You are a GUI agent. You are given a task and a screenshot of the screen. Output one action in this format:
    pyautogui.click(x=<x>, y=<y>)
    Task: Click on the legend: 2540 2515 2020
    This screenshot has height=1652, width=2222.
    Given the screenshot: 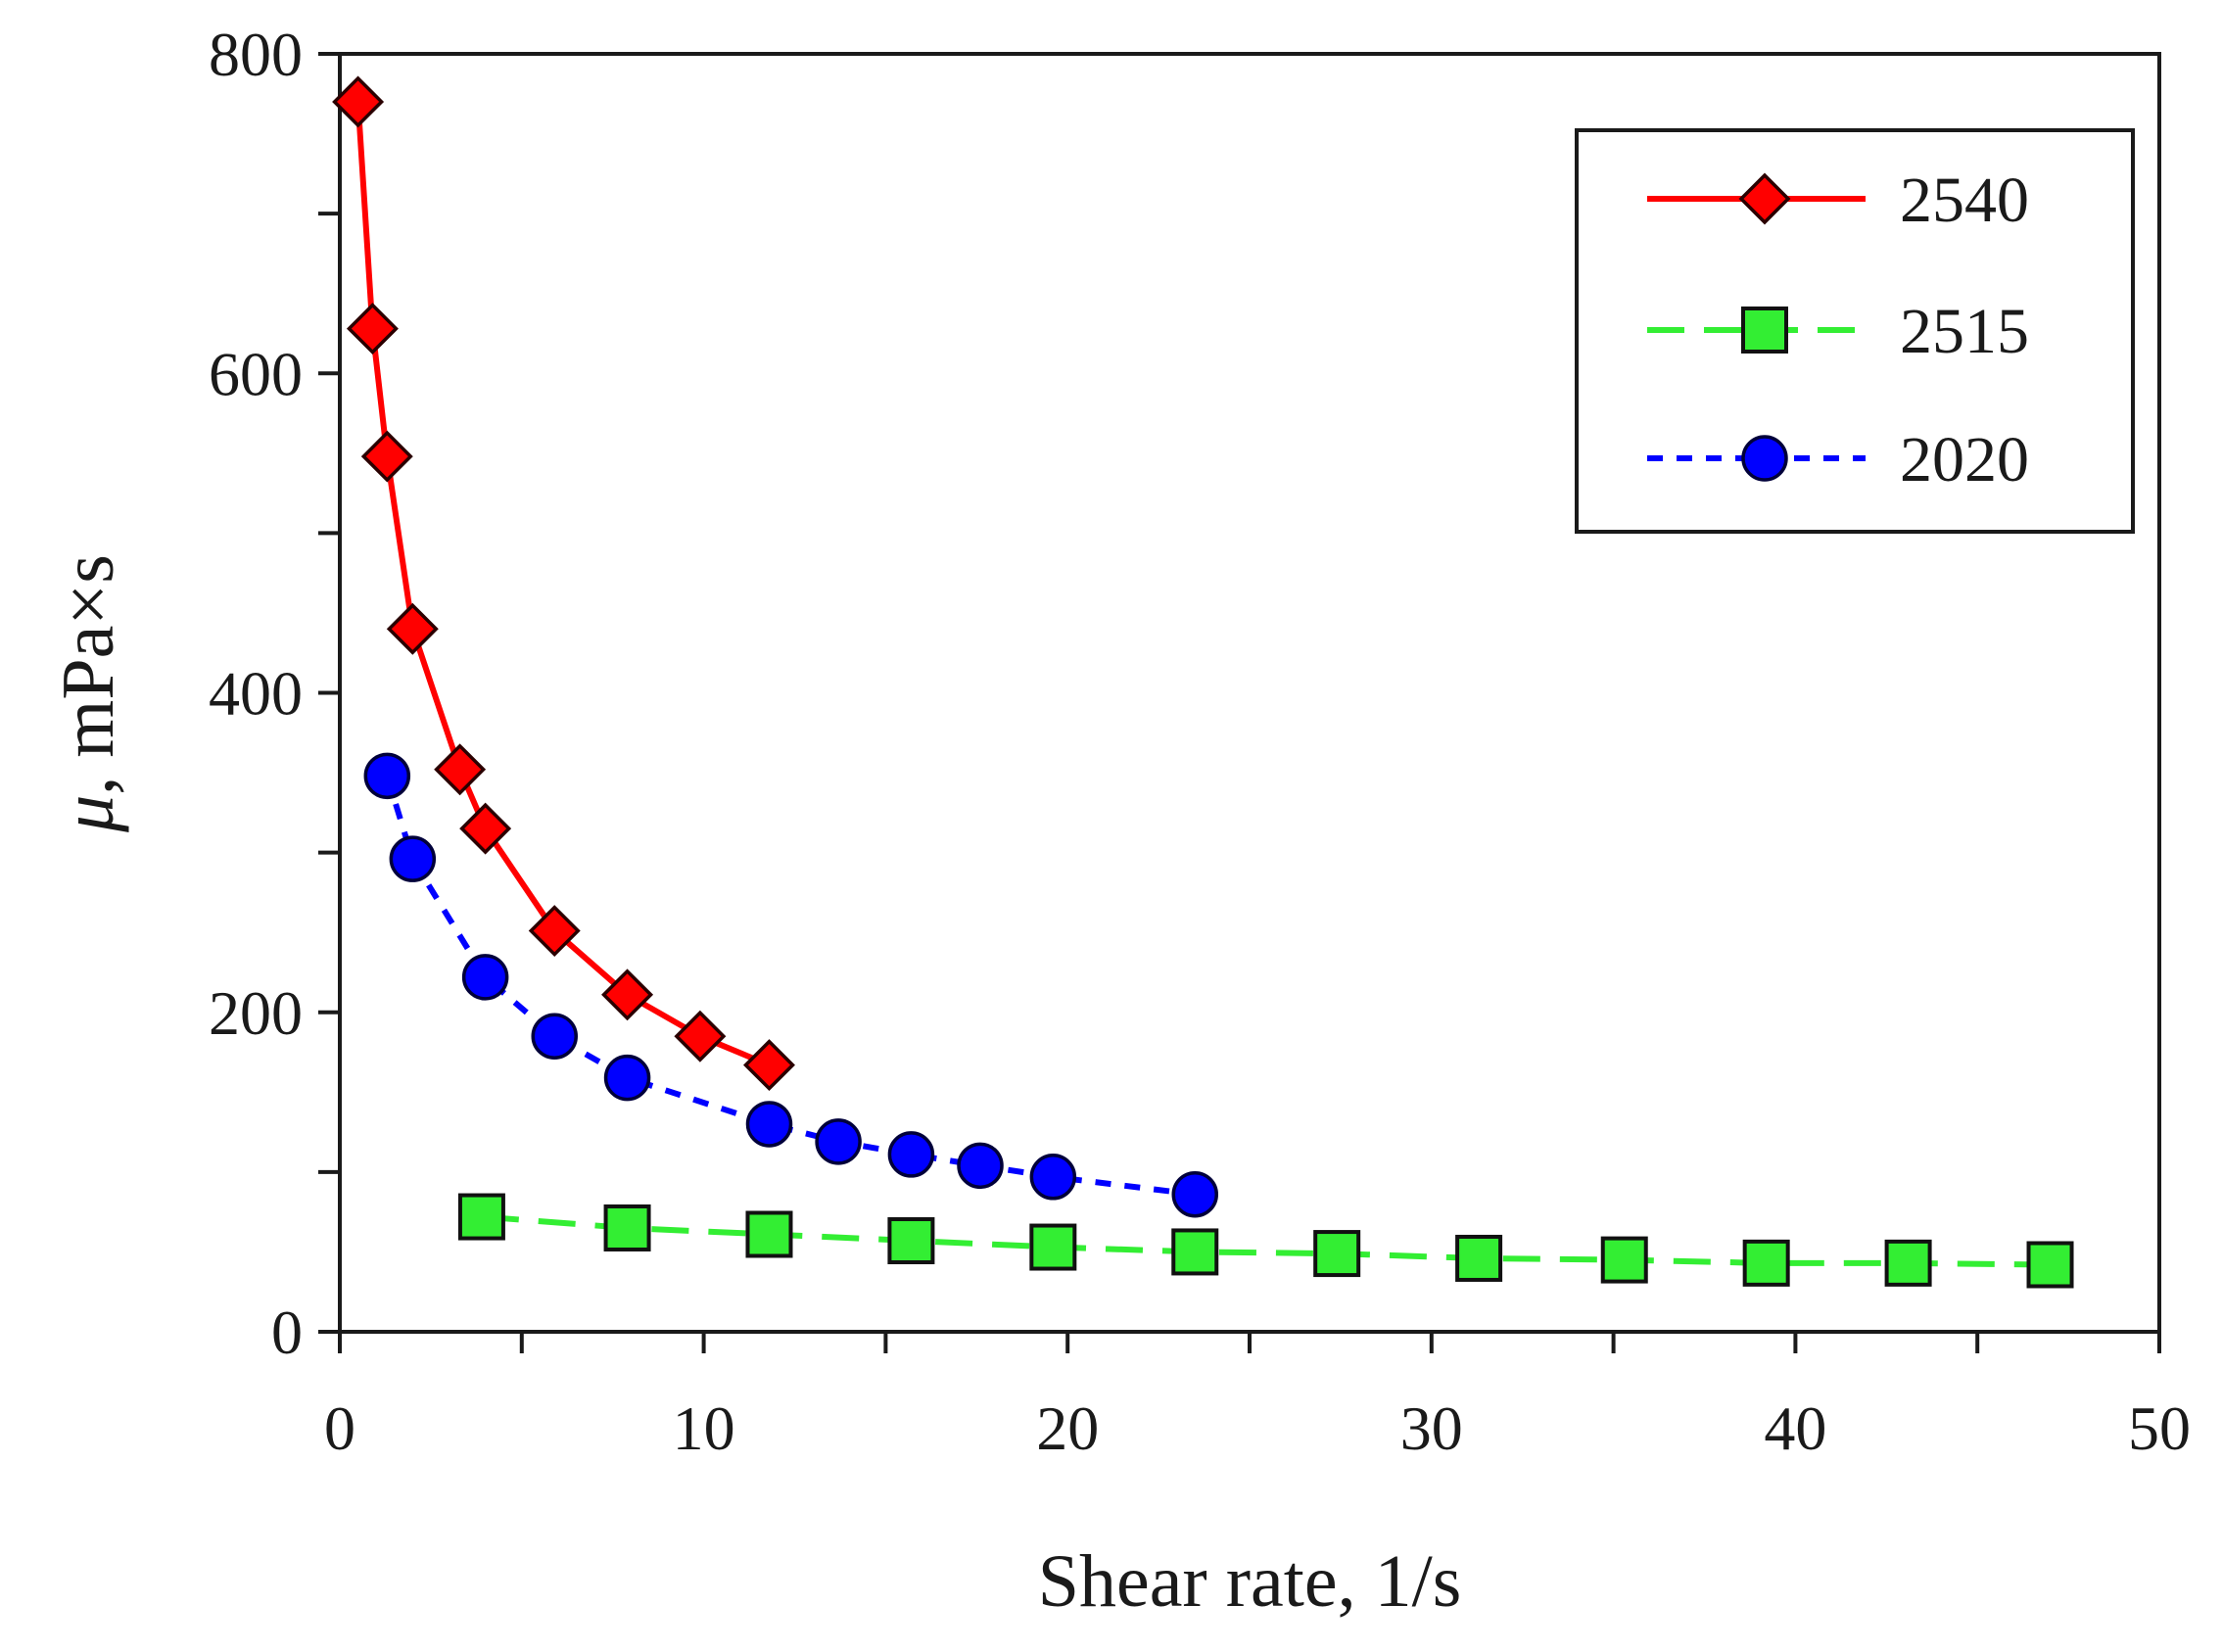 What is the action you would take?
    pyautogui.click(x=1855, y=331)
    